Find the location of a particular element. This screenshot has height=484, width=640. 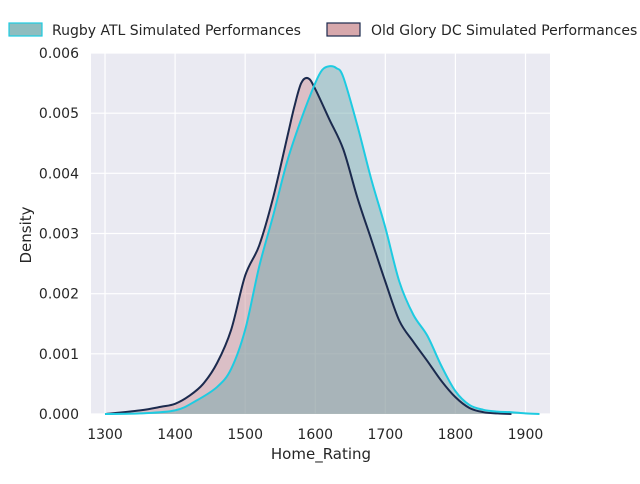

x-tick-label: 1800 is located at coordinates (456, 435).